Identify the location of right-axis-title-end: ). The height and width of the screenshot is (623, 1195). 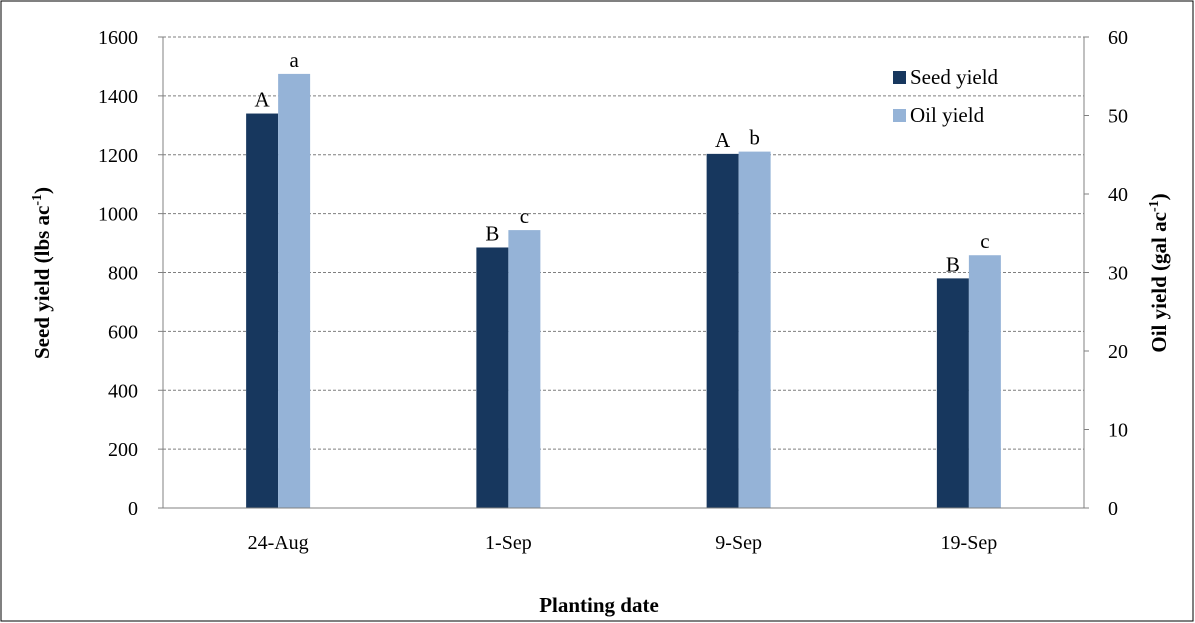
(1159, 196).